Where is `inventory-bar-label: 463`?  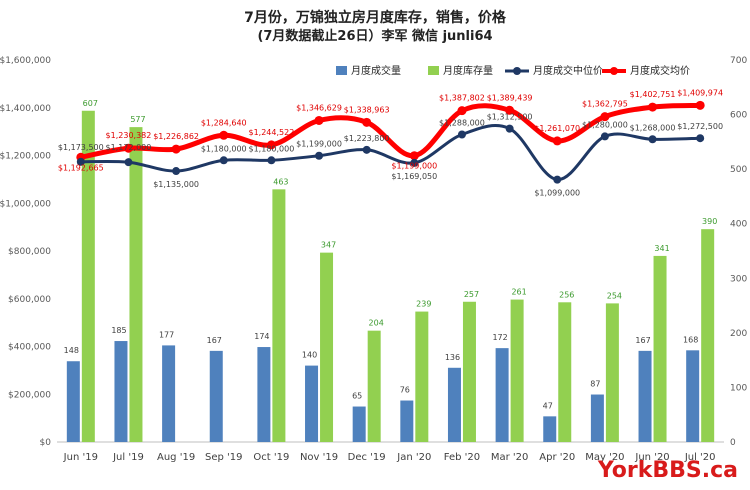
inventory-bar-label: 463 is located at coordinates (280, 181).